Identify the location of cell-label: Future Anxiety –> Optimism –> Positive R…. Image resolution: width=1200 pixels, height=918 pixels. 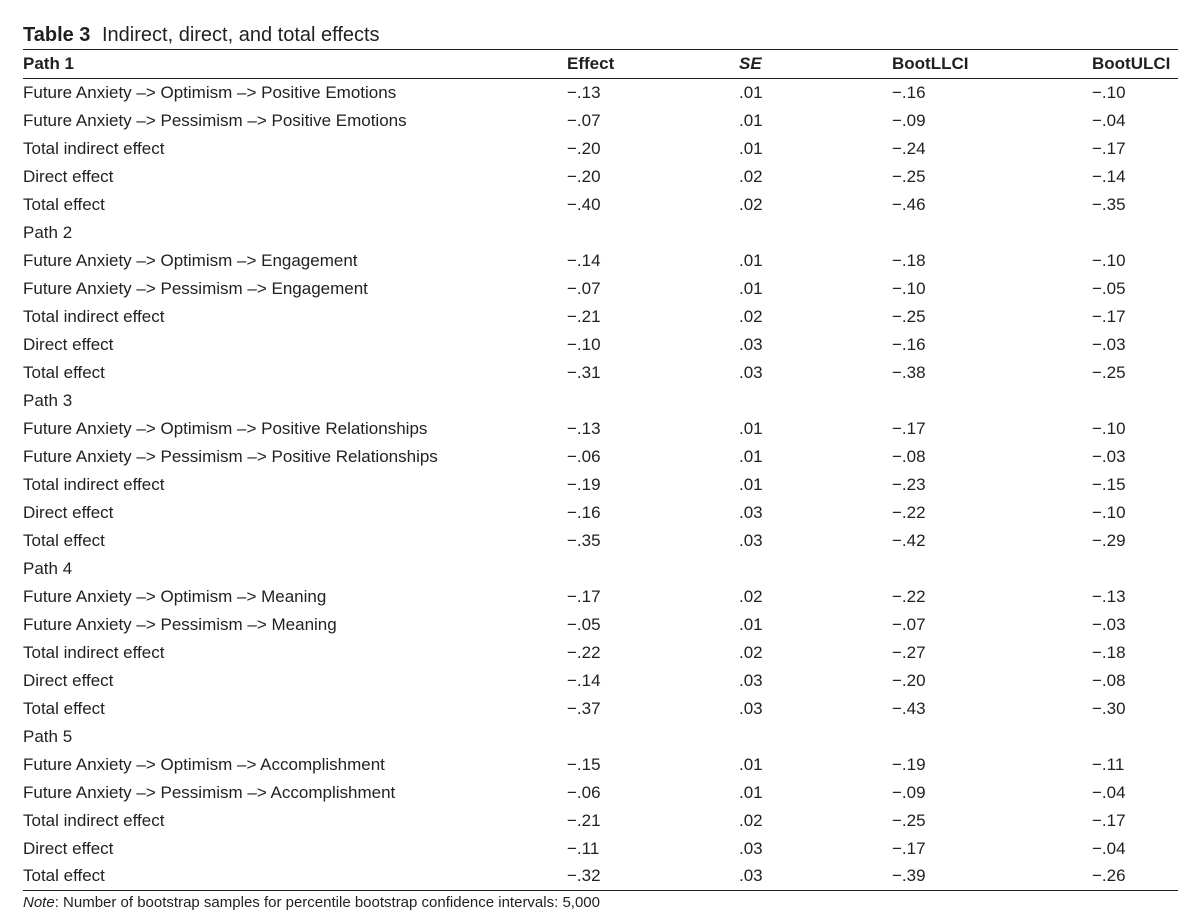
(225, 428).